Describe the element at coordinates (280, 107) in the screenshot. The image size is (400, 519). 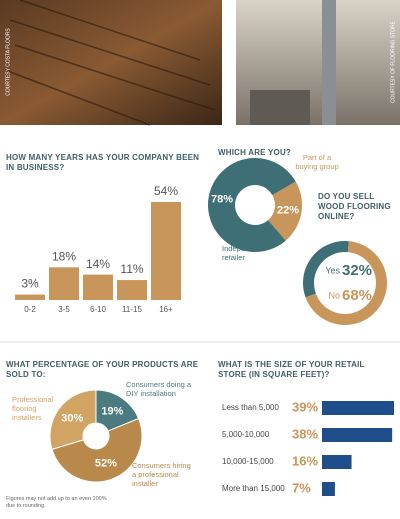
I see `store-counter` at that location.